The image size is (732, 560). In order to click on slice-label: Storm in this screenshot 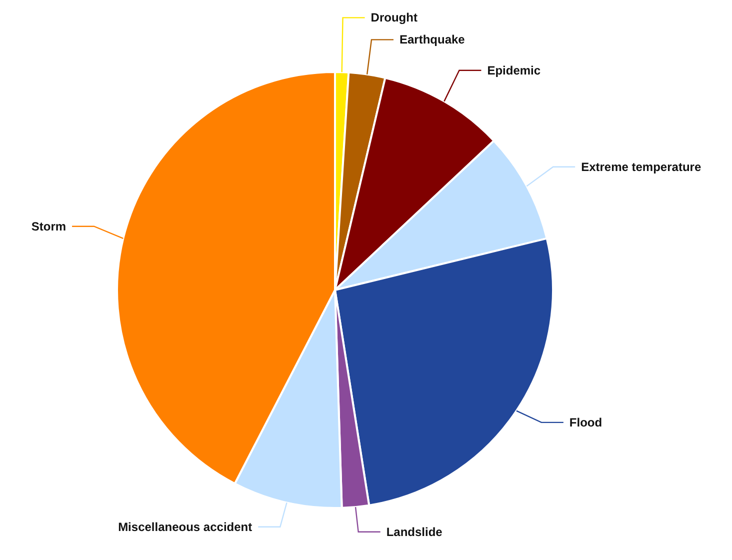, I will do `click(48, 226)`.